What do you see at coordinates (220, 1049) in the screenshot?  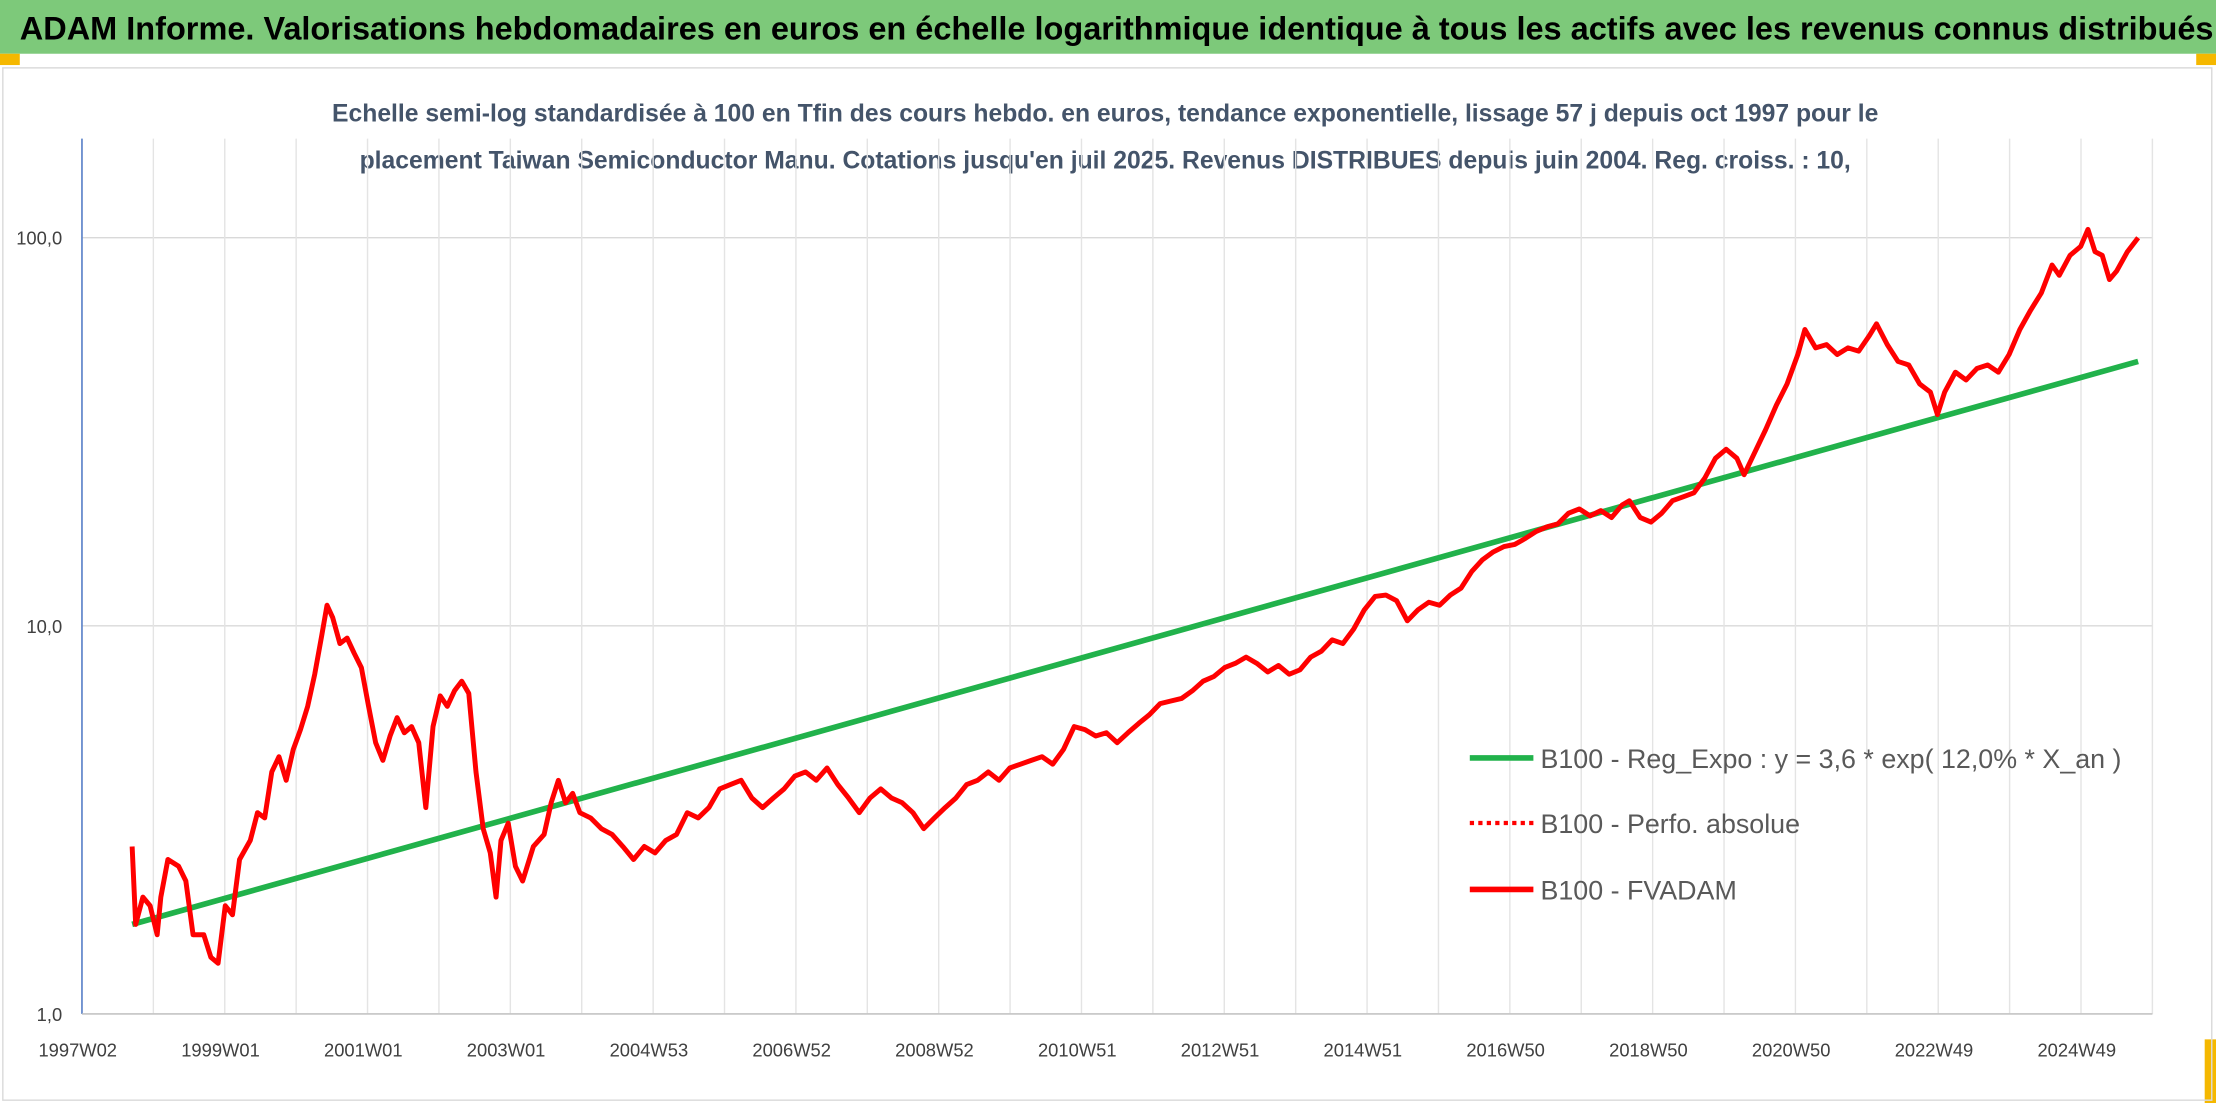 I see `x-tick-label: 1999W01` at bounding box center [220, 1049].